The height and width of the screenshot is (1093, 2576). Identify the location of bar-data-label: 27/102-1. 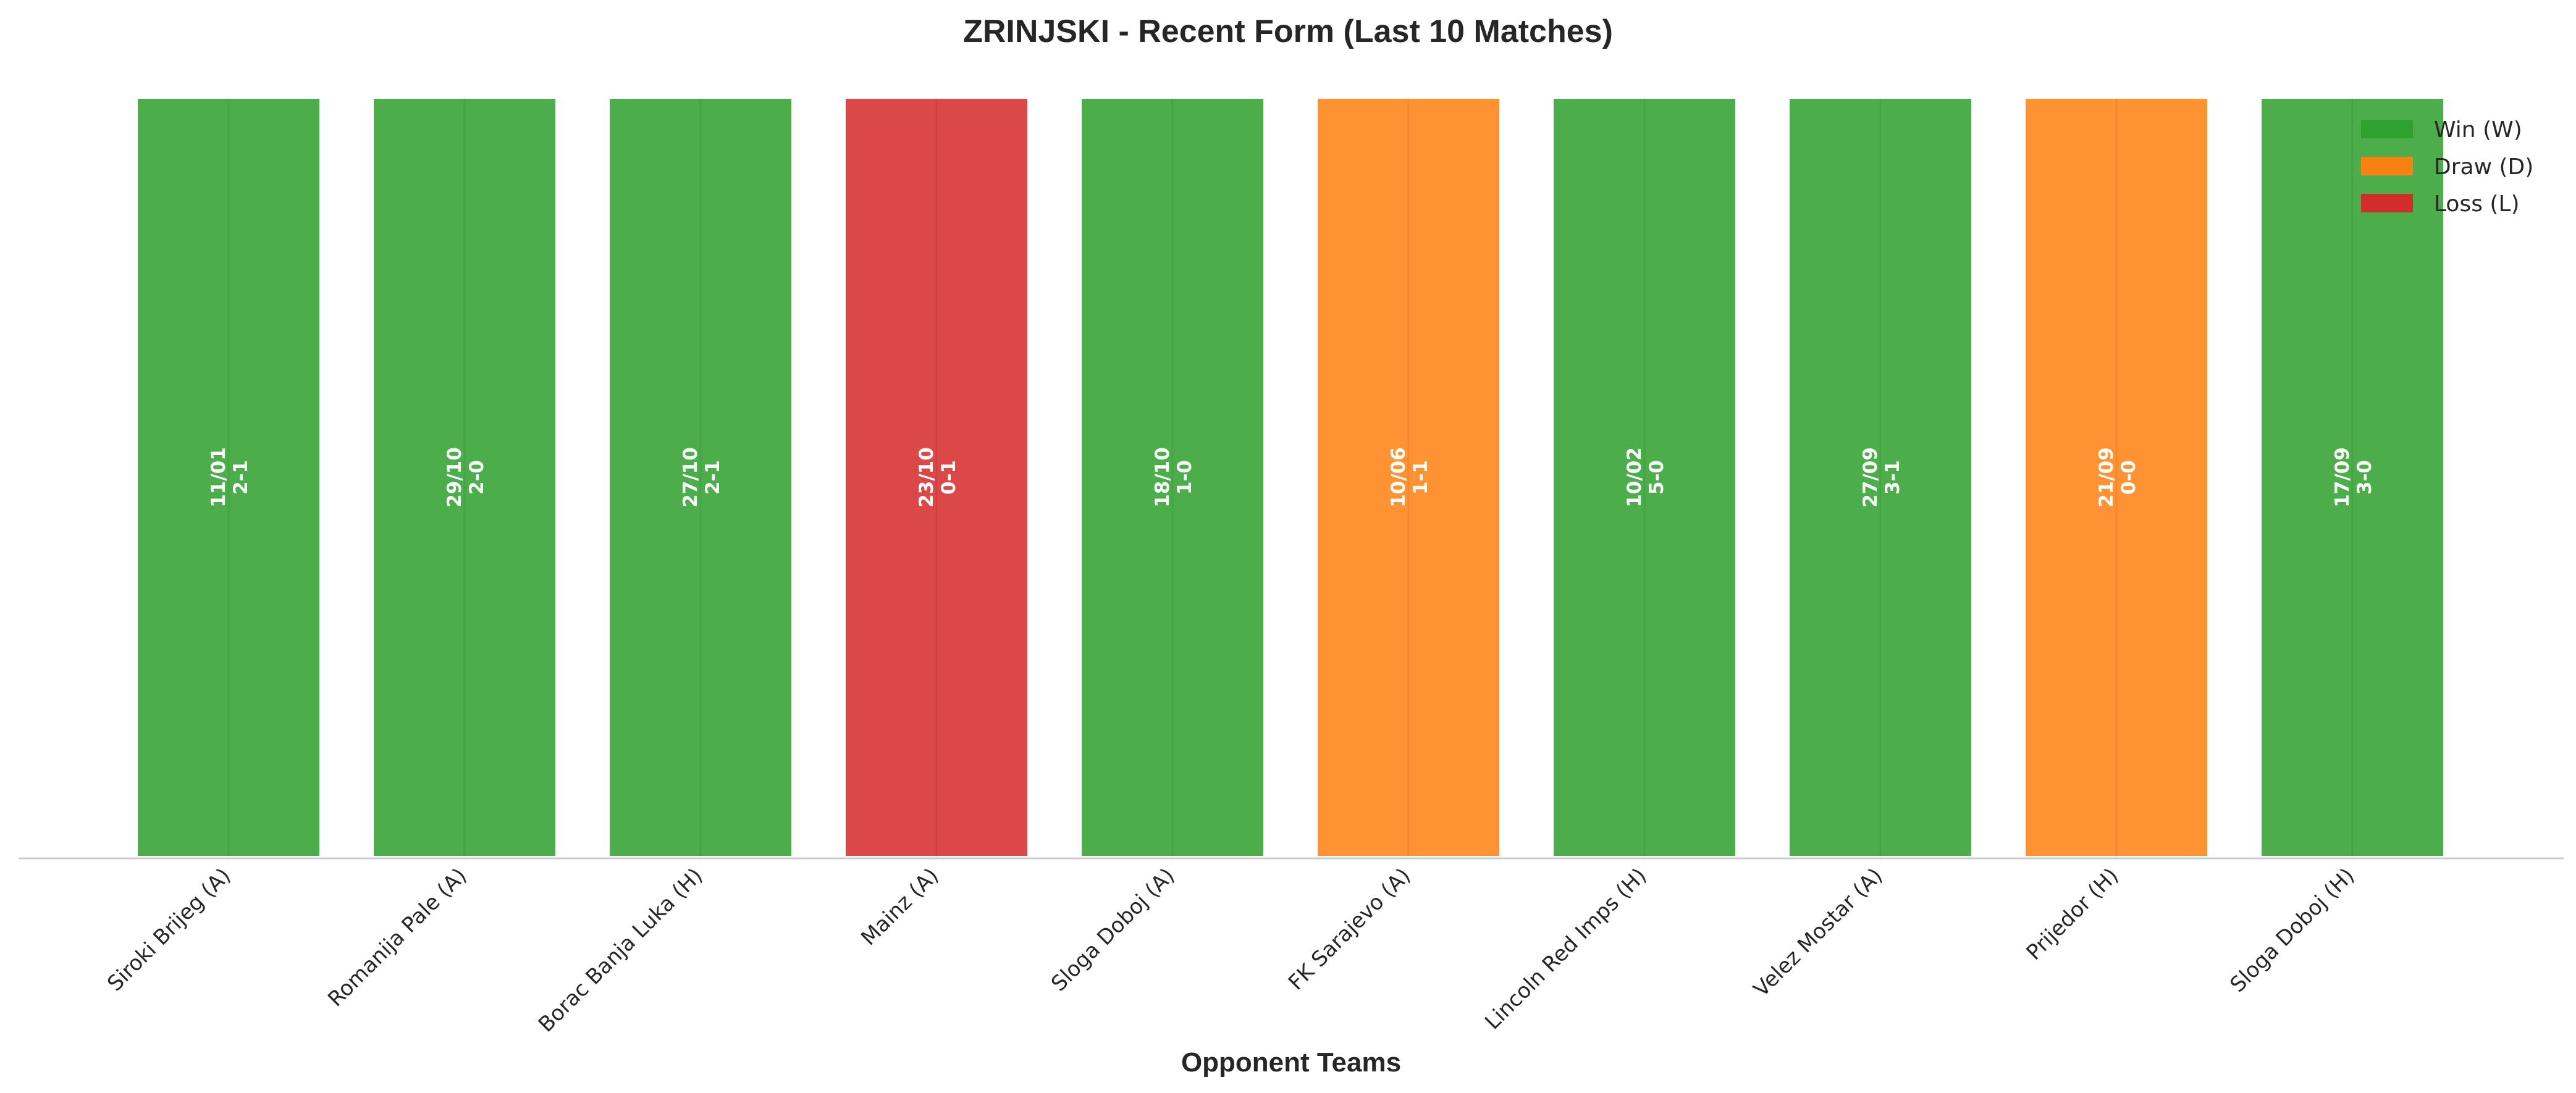
(702, 477).